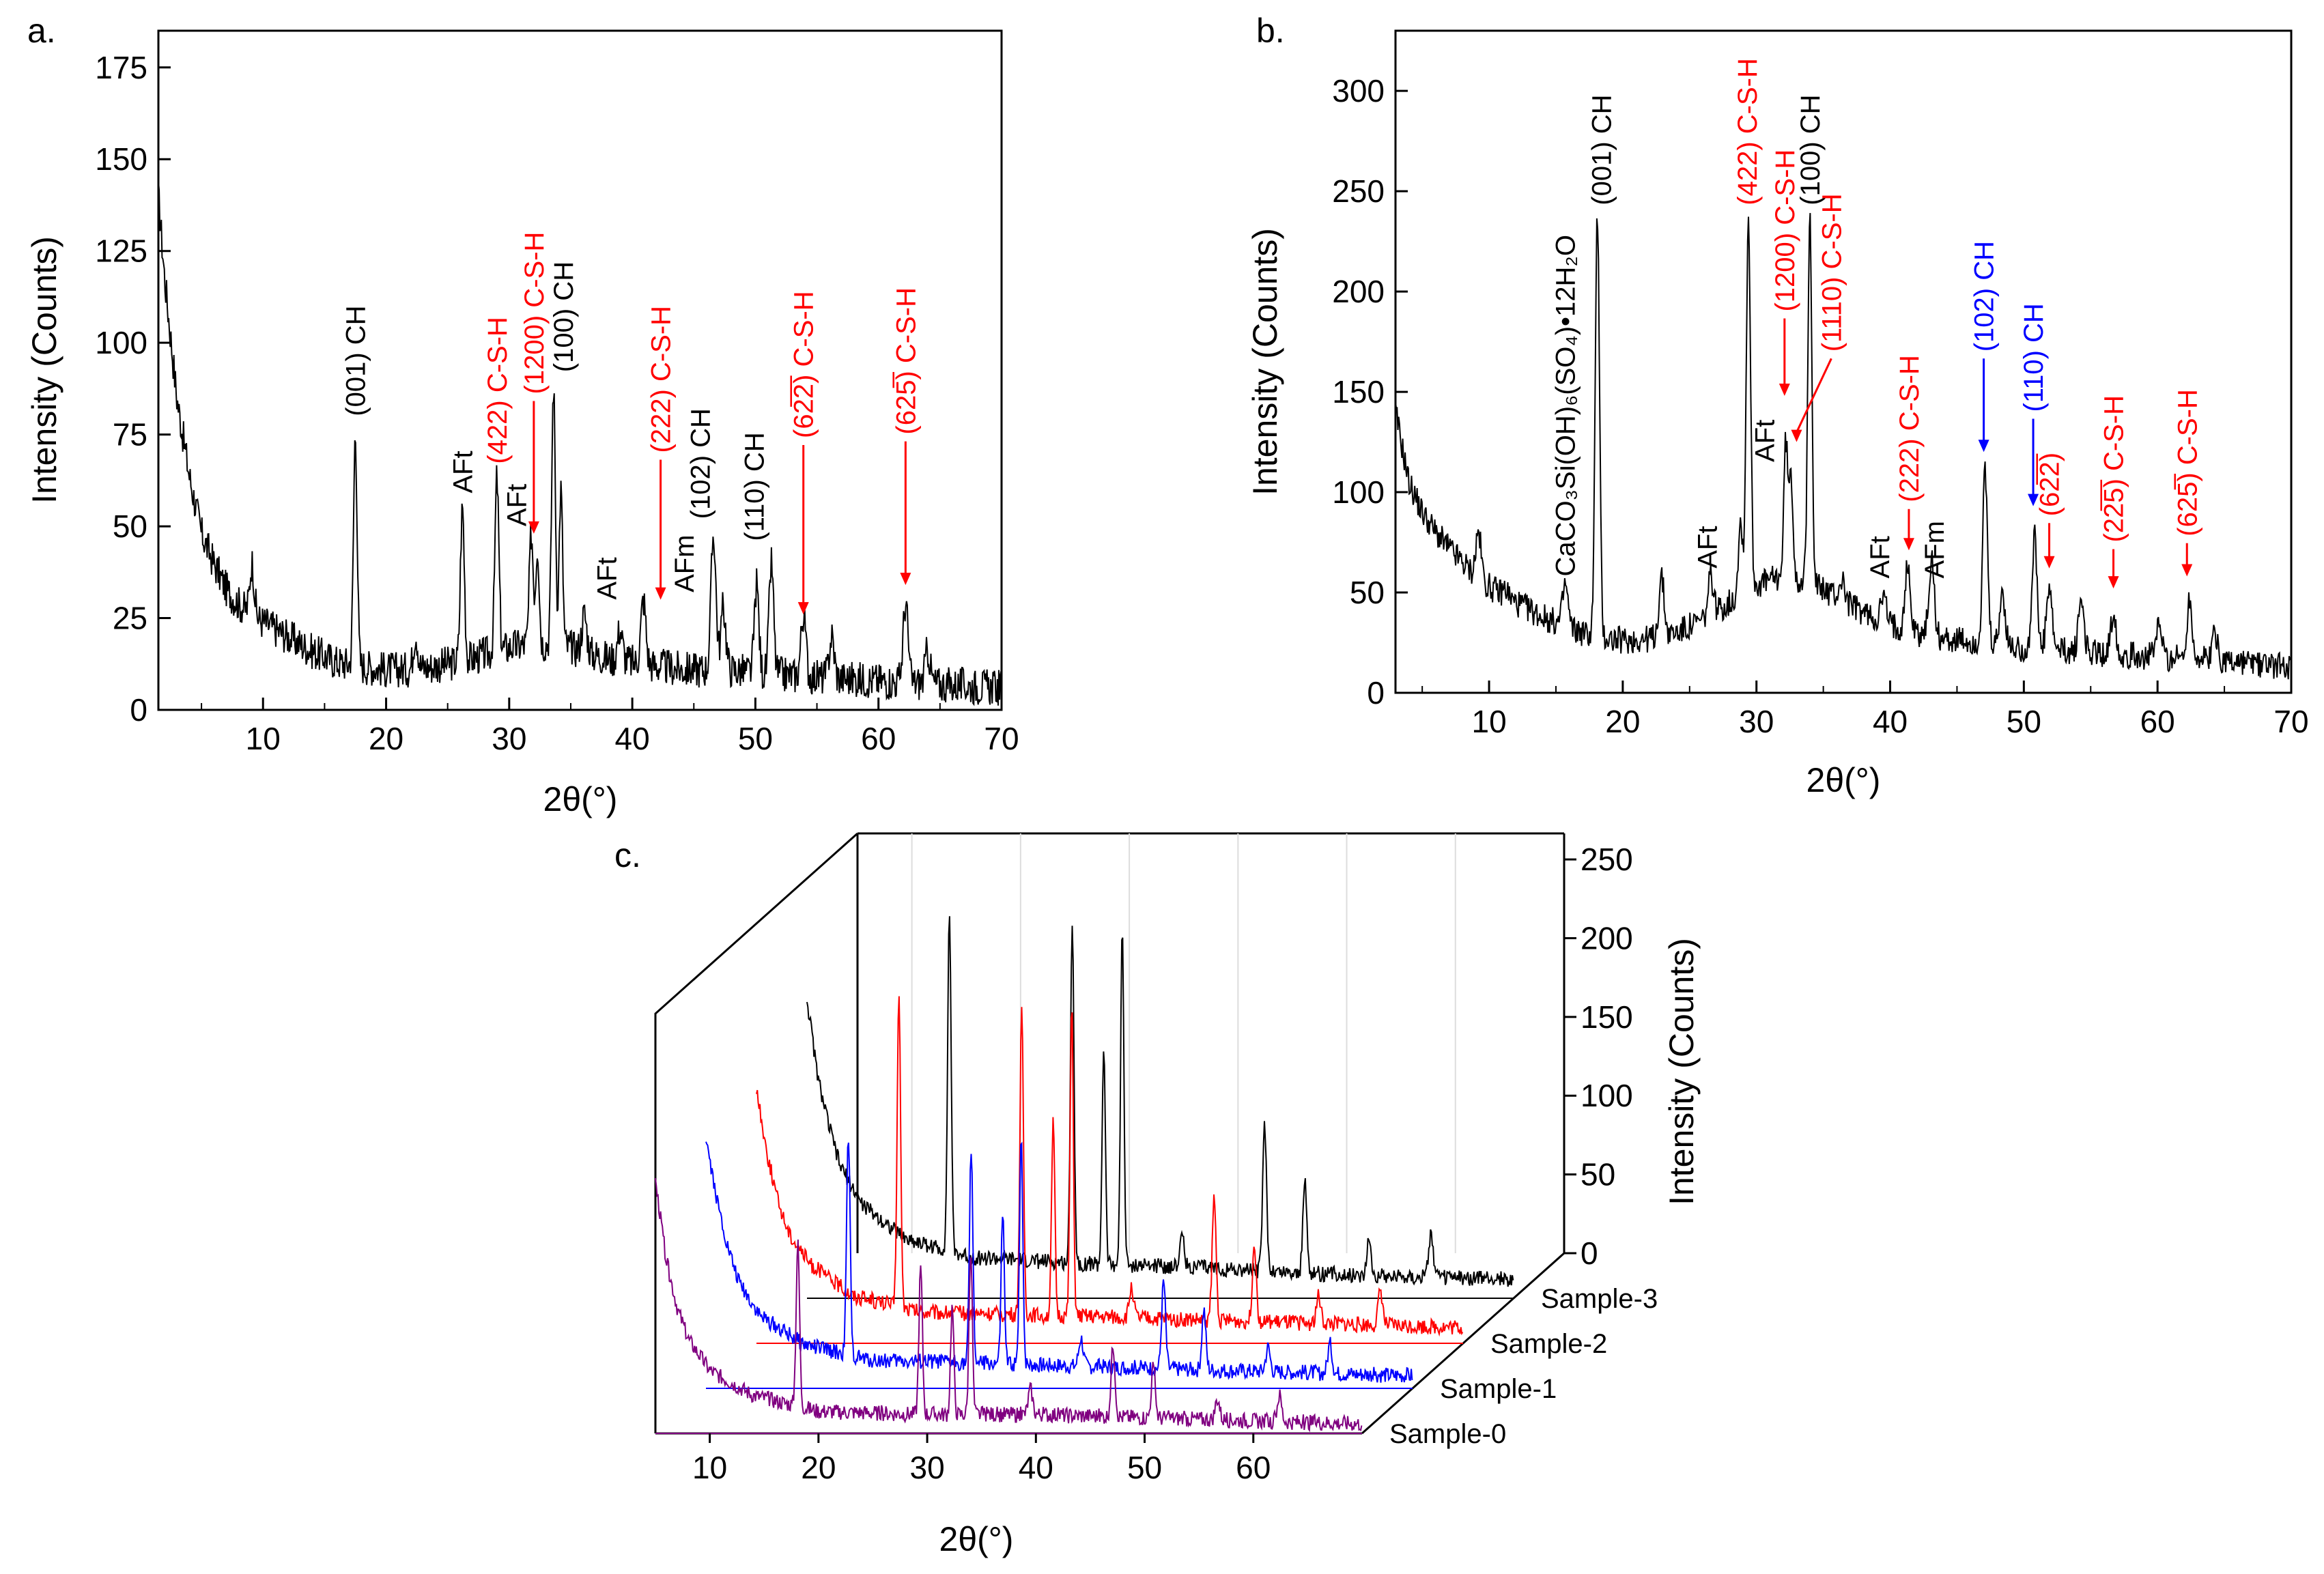 This screenshot has width=2324, height=1574. I want to click on legend-label-Sample-1: Sample-1, so click(1498, 1389).